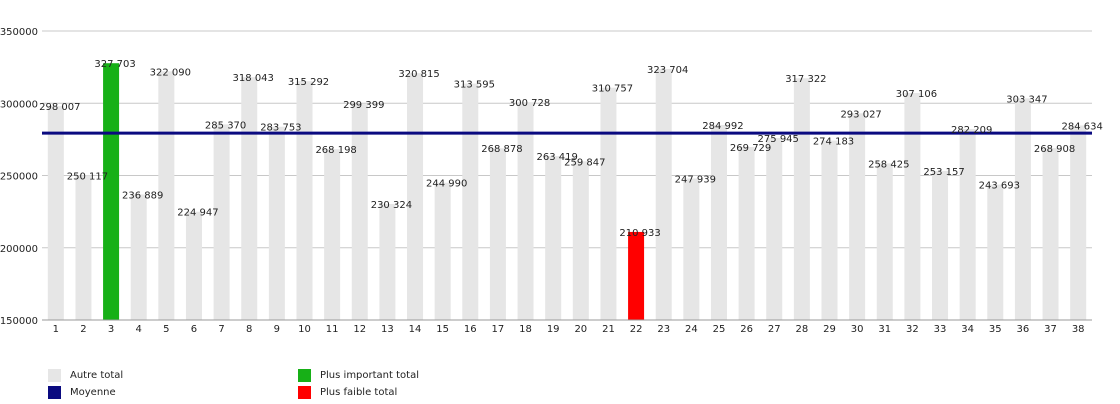  I want to click on x-tick-label: 18, so click(525, 329).